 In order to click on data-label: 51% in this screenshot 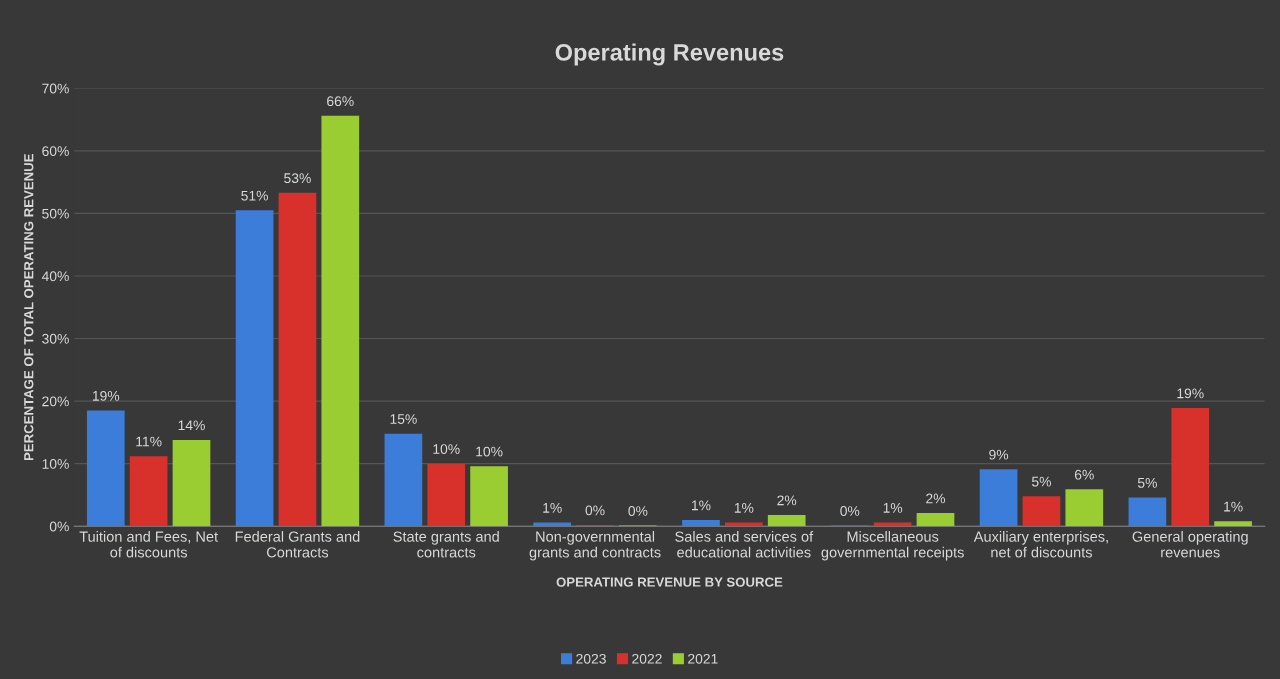, I will do `click(254, 195)`.